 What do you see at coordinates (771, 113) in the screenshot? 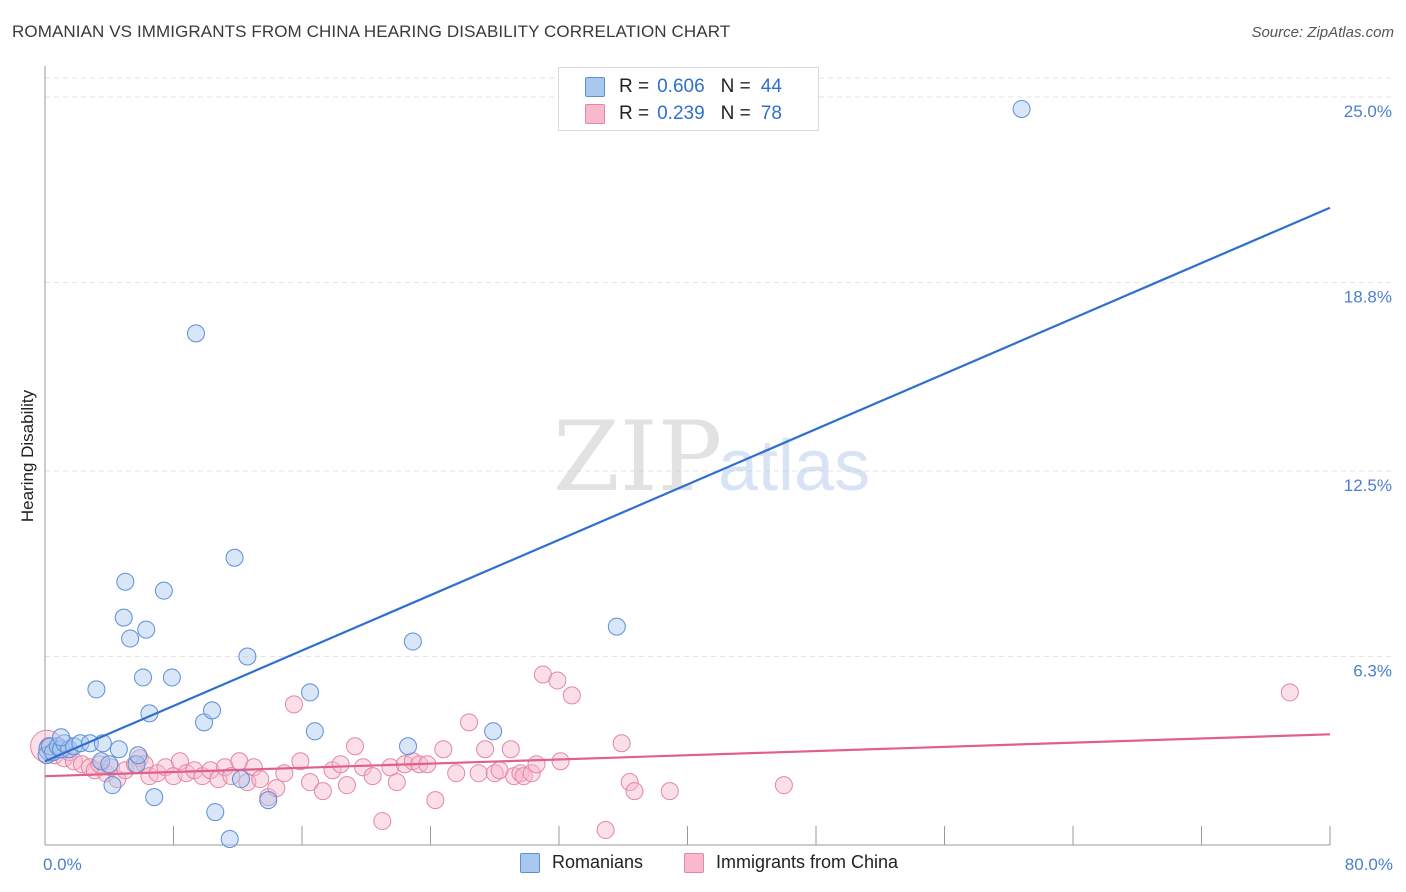
I see `legend-n-value: 78` at bounding box center [771, 113].